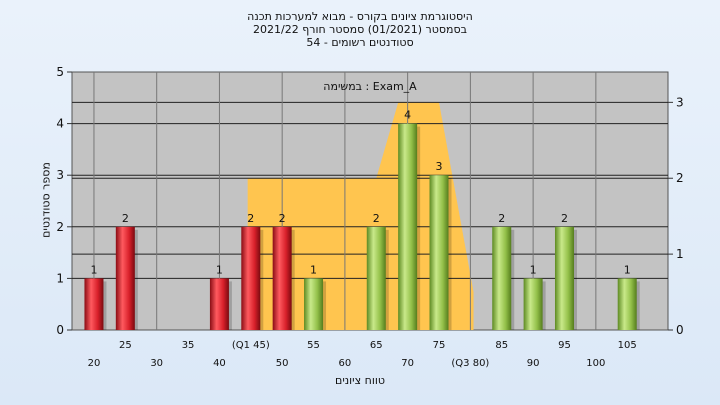 Image resolution: width=720 pixels, height=405 pixels. What do you see at coordinates (680, 102) in the screenshot?
I see `y2-tick-label: 3` at bounding box center [680, 102].